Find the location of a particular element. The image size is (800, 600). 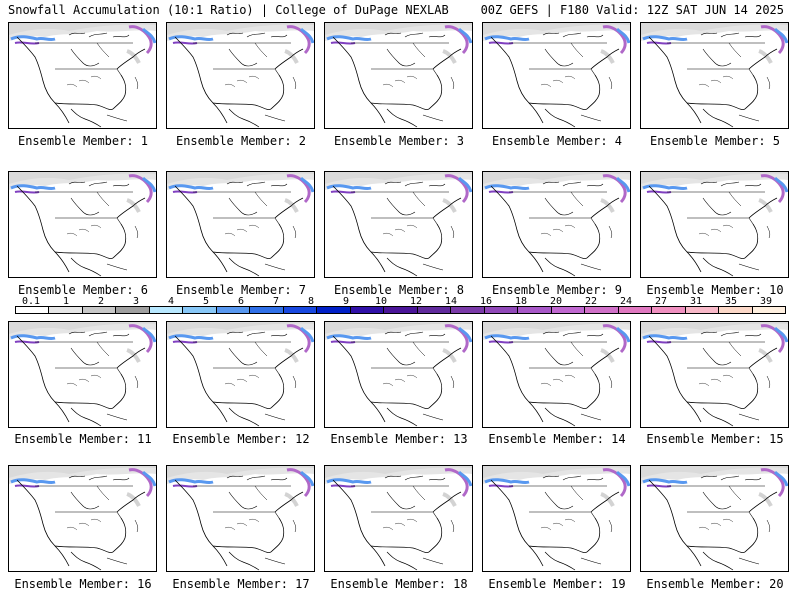

colorbar-tick-label: 20 is located at coordinates (556, 301).